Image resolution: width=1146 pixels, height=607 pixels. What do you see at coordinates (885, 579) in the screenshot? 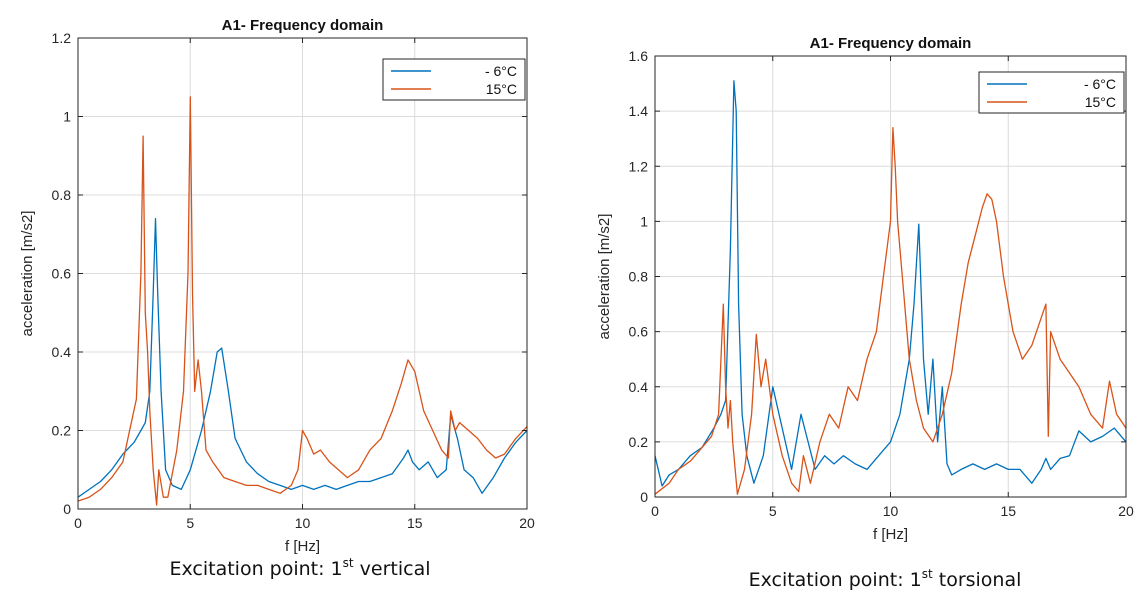
I see `figure-caption: Excitation point: 1st torsional` at bounding box center [885, 579].